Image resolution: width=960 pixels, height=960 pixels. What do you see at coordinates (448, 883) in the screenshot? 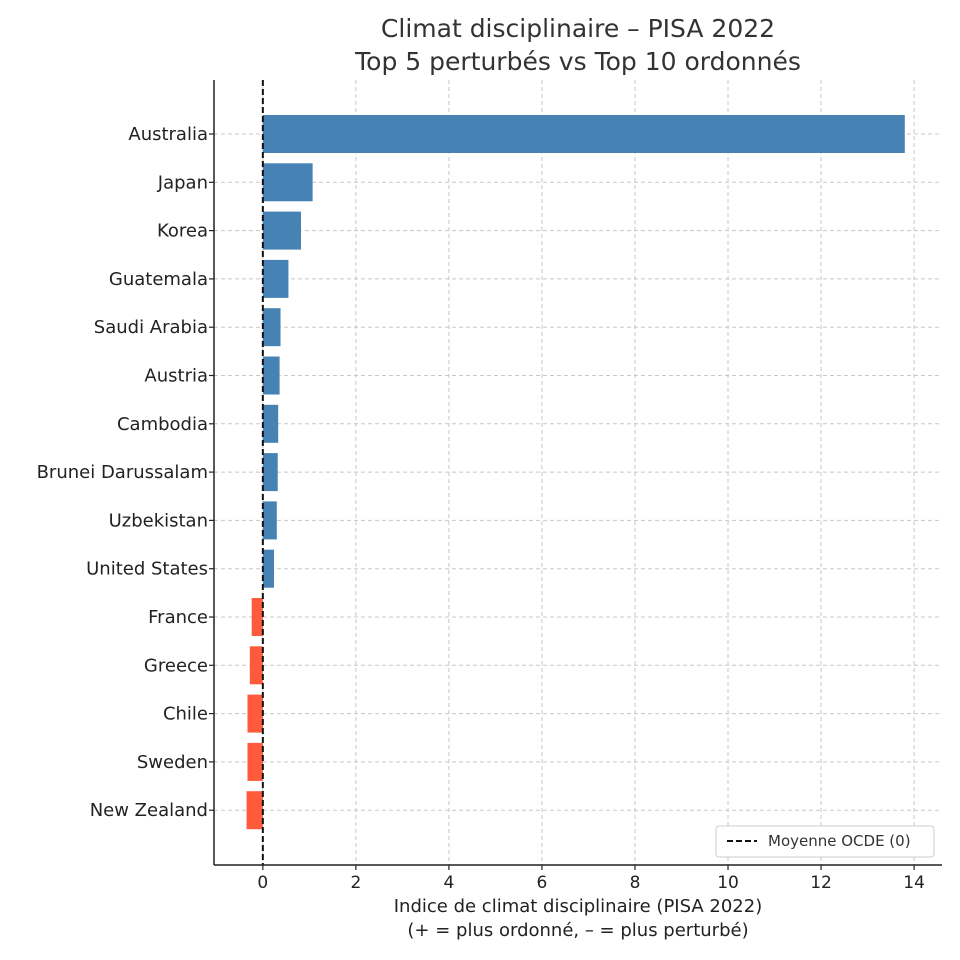
I see `x-tick-label: 4` at bounding box center [448, 883].